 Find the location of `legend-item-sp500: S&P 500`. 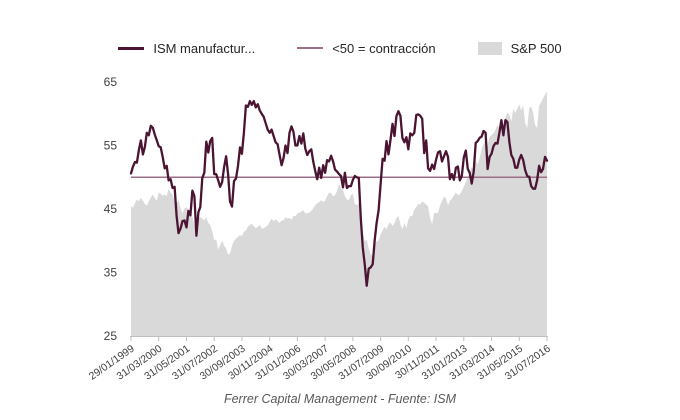

legend-item-sp500: S&P 500 is located at coordinates (519, 48).